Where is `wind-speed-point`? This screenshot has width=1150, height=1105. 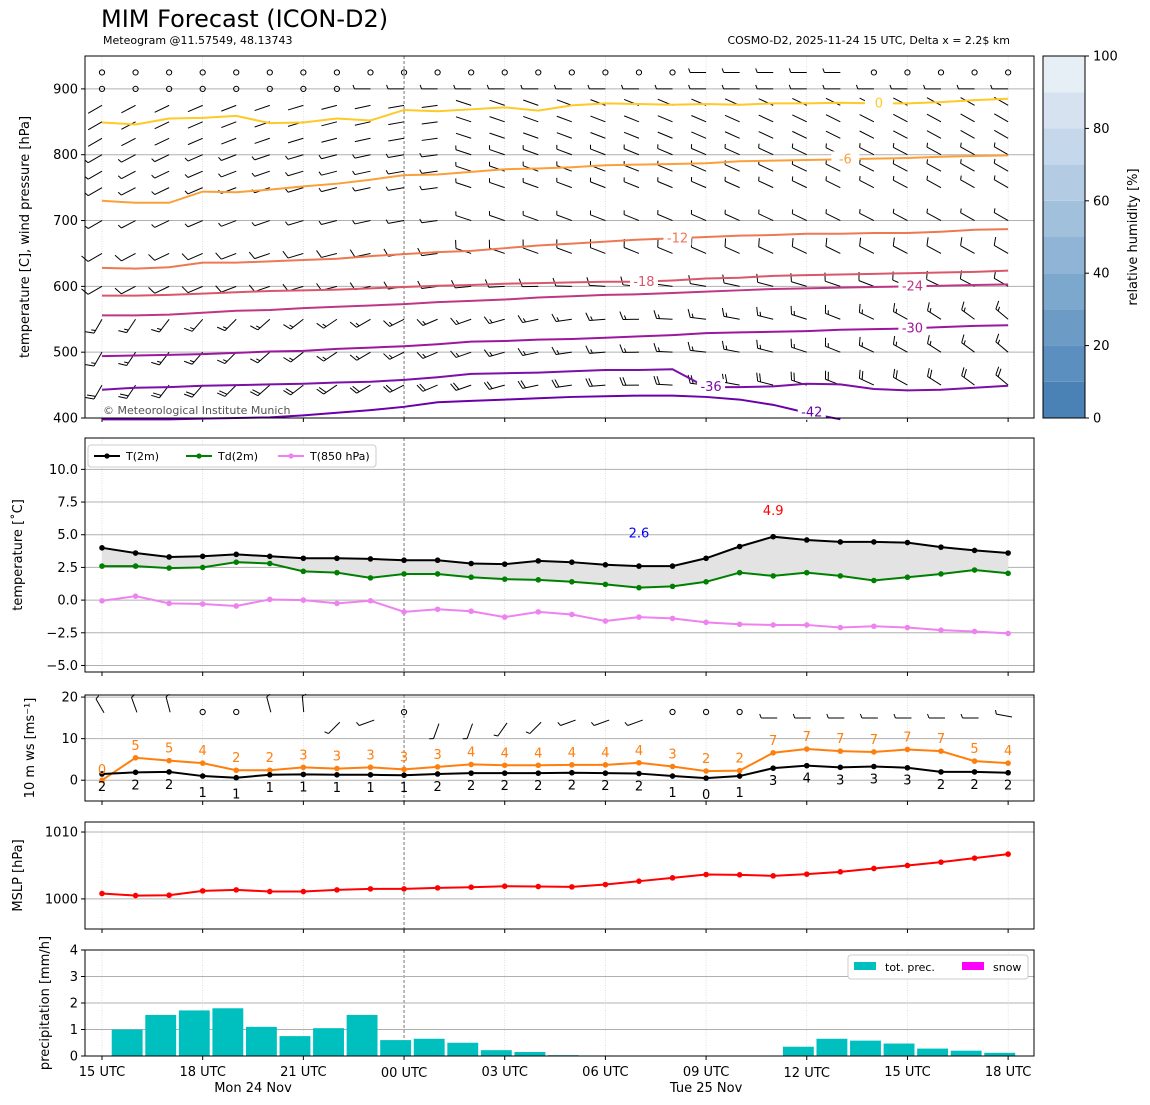 wind-speed-point is located at coordinates (102, 774).